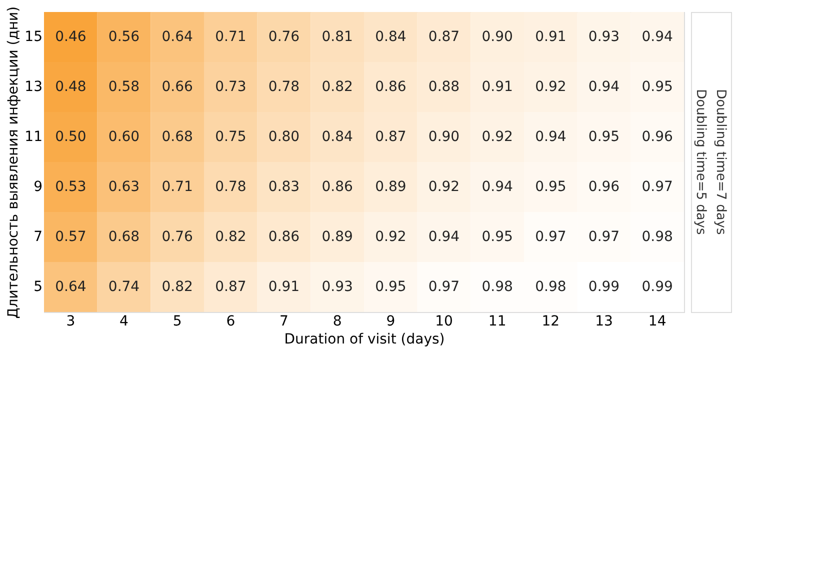  I want to click on x-tick-label: 8, so click(337, 322).